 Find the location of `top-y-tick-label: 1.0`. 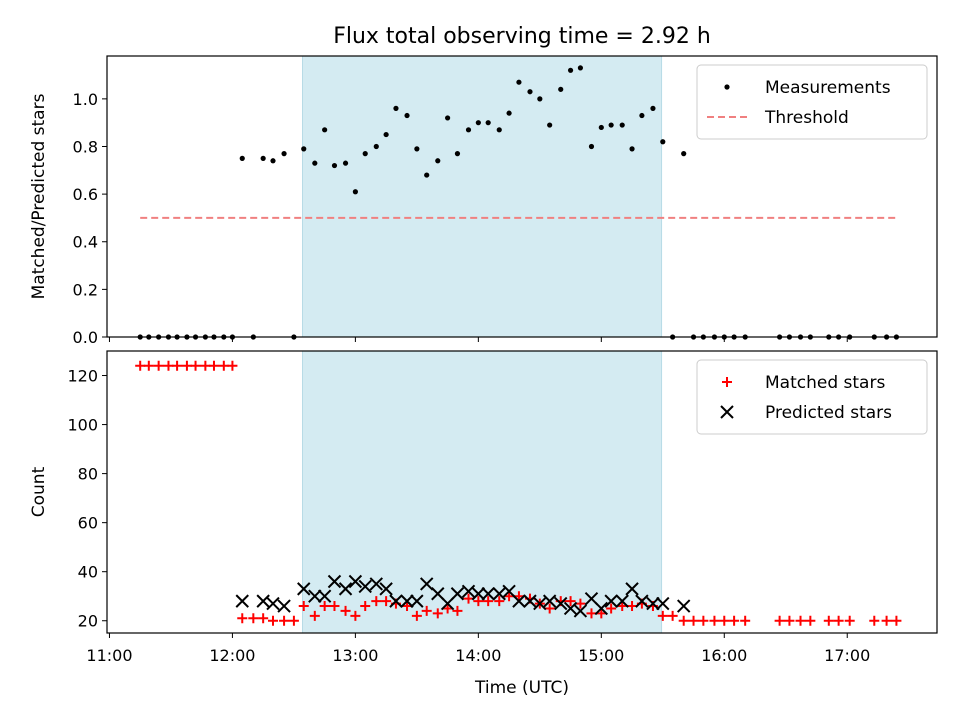

top-y-tick-label: 1.0 is located at coordinates (85, 99).